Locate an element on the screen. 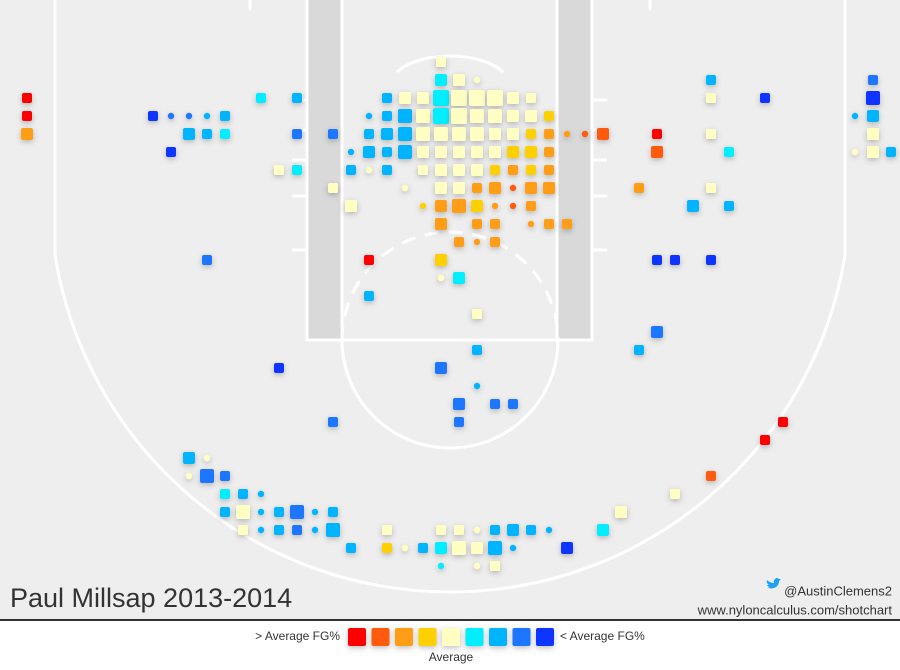 The height and width of the screenshot is (670, 900). credit: @AustinClemens2 is located at coordinates (838, 590).